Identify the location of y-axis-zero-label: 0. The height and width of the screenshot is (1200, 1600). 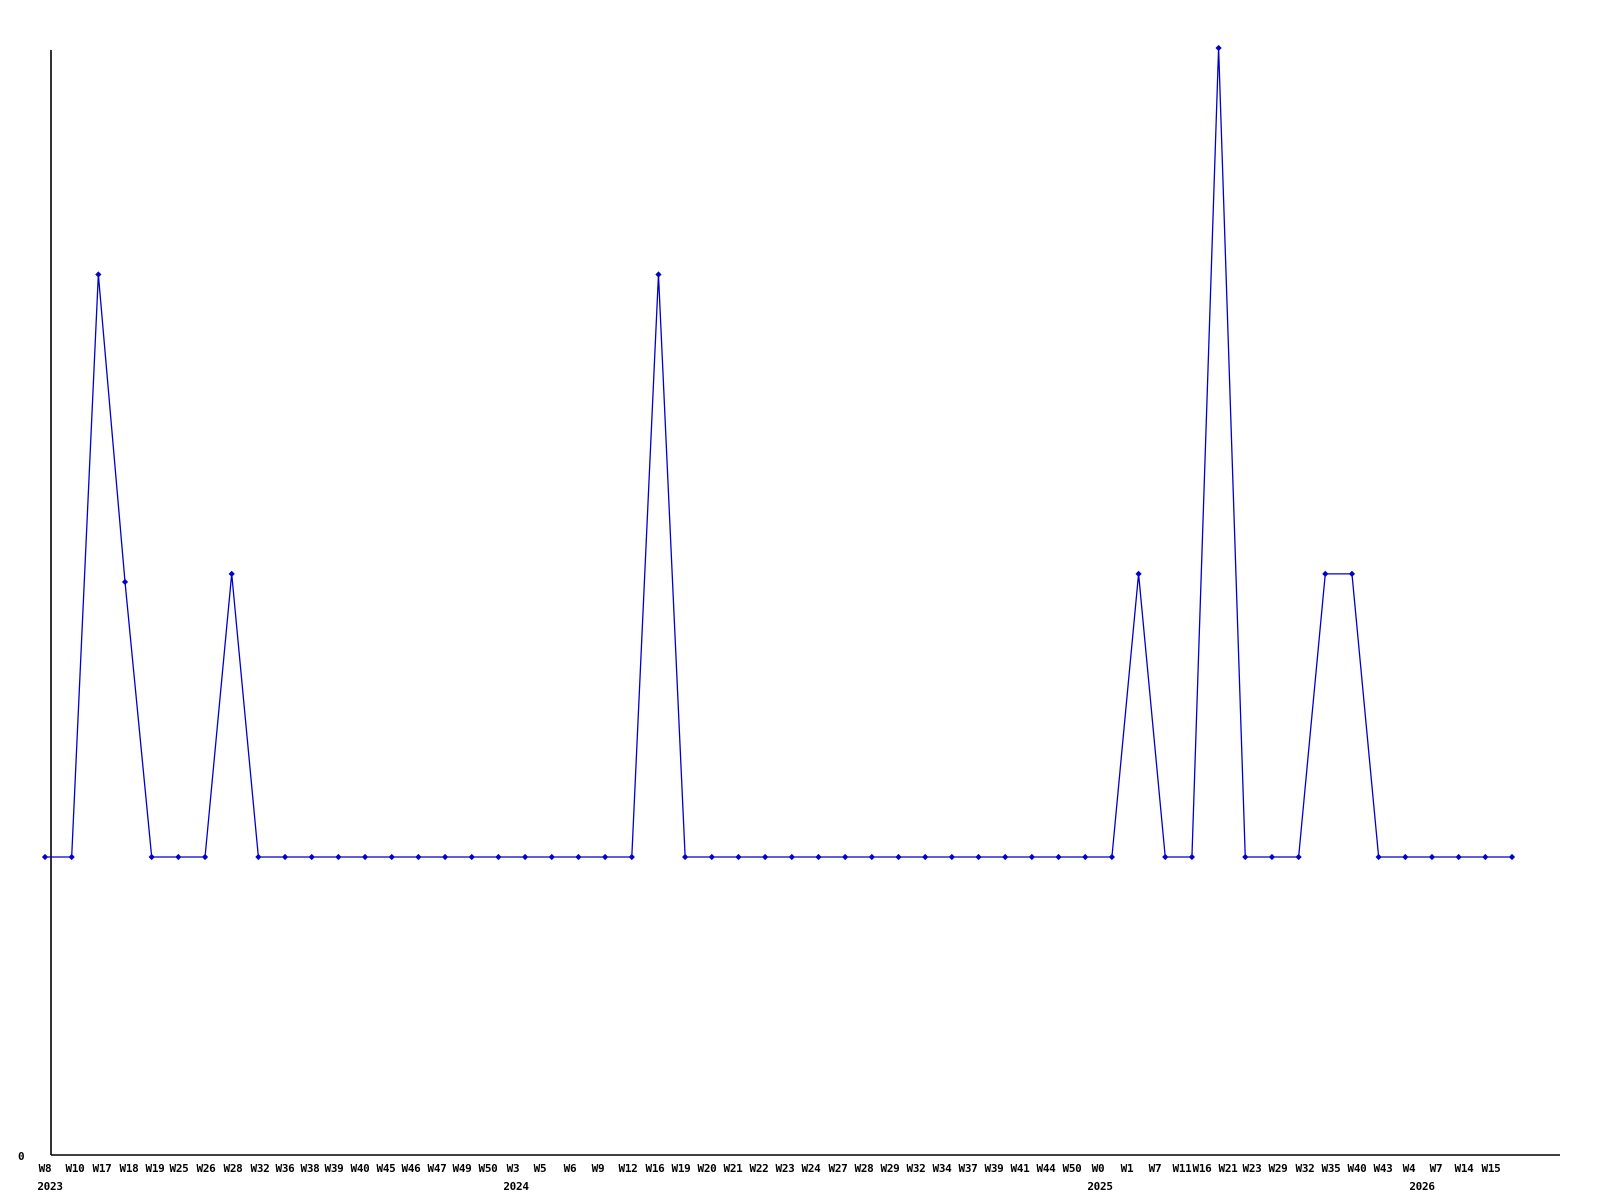
(21, 1156).